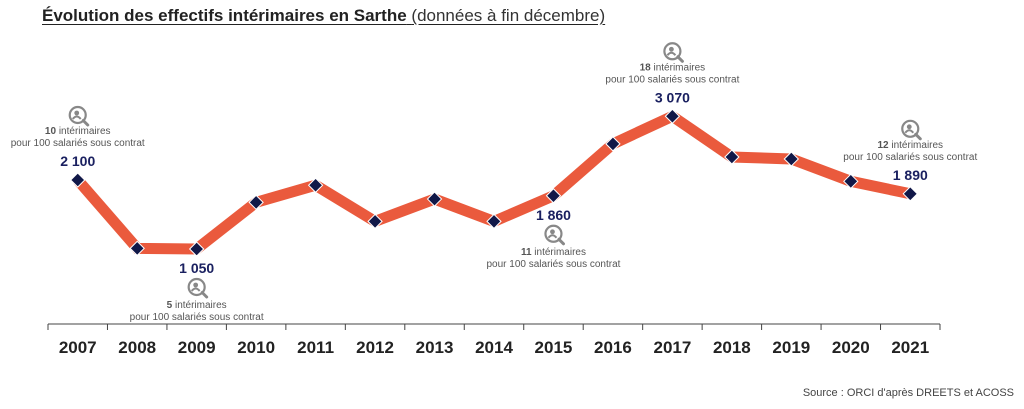  I want to click on data-point-2021, so click(910, 194).